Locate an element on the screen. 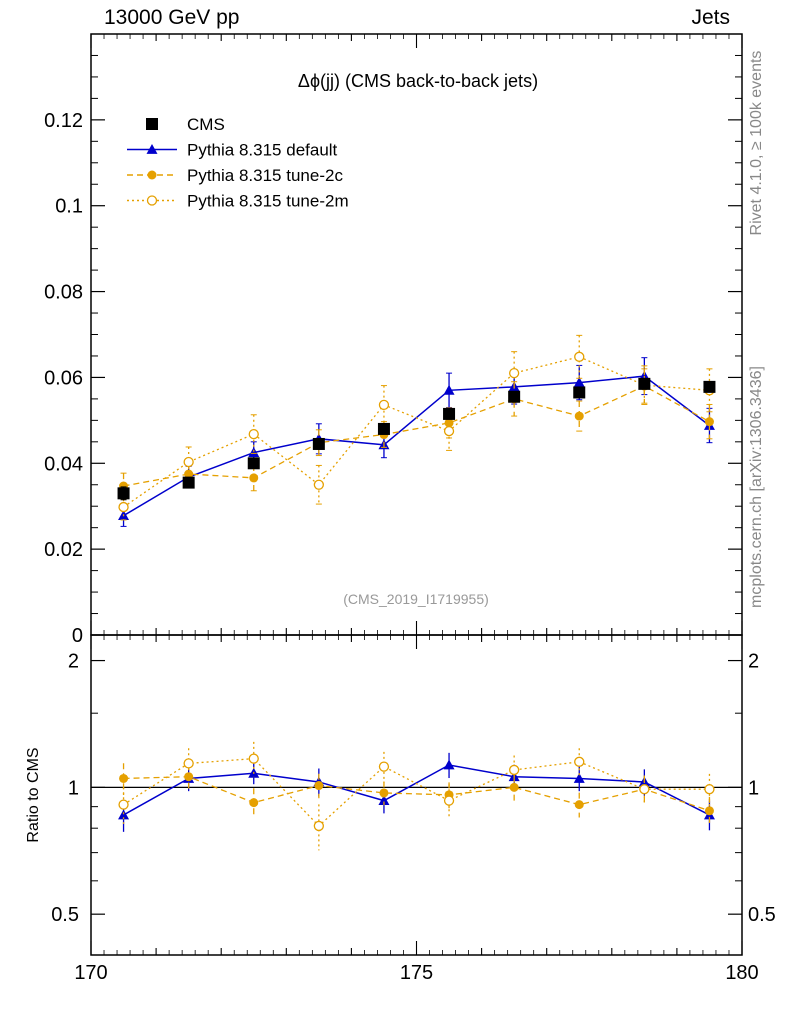 The image size is (786, 1024). ratio-tick-label-right: 0.5 is located at coordinates (762, 915).